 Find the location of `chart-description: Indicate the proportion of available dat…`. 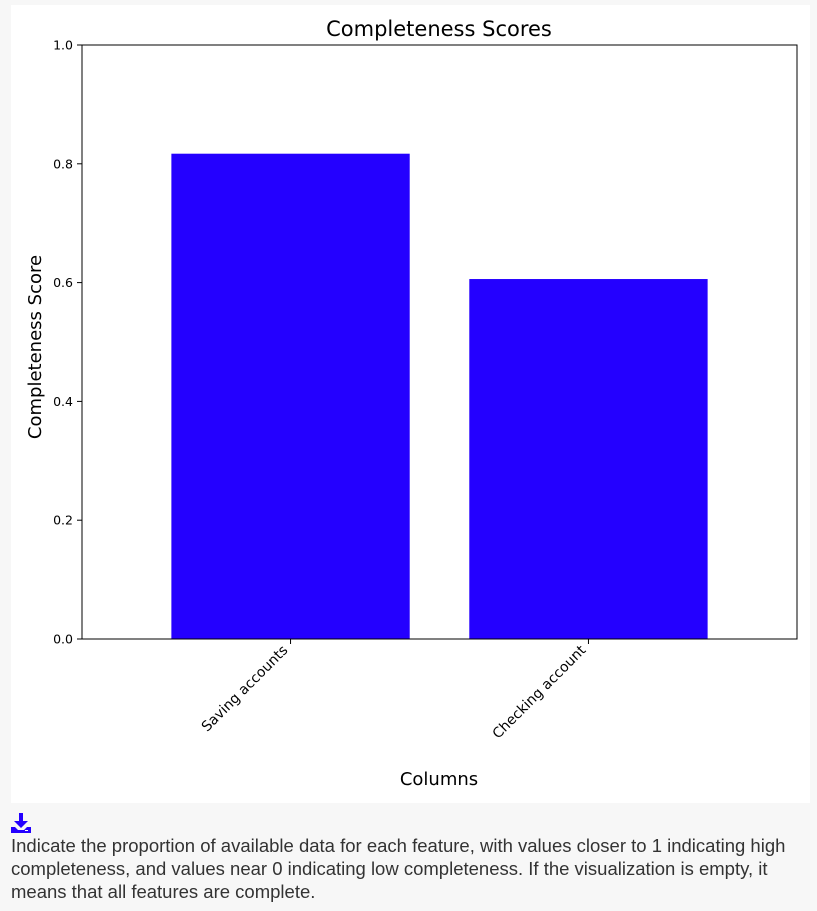

chart-description: Indicate the proportion of available dat… is located at coordinates (398, 868).